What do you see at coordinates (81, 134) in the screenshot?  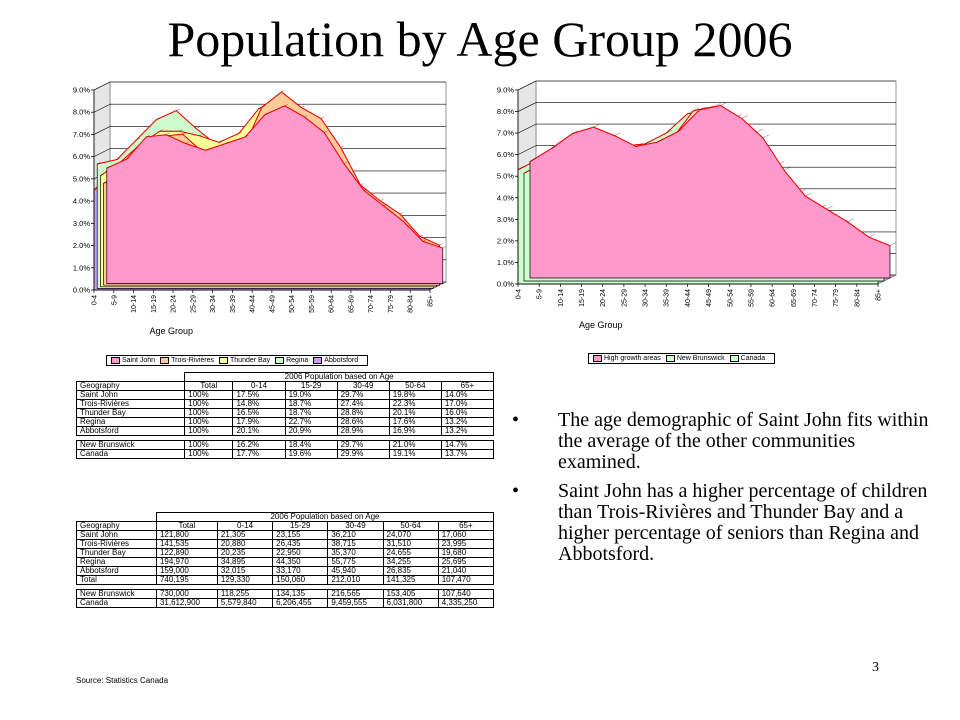 I see `y-tick-label: 7.0%` at bounding box center [81, 134].